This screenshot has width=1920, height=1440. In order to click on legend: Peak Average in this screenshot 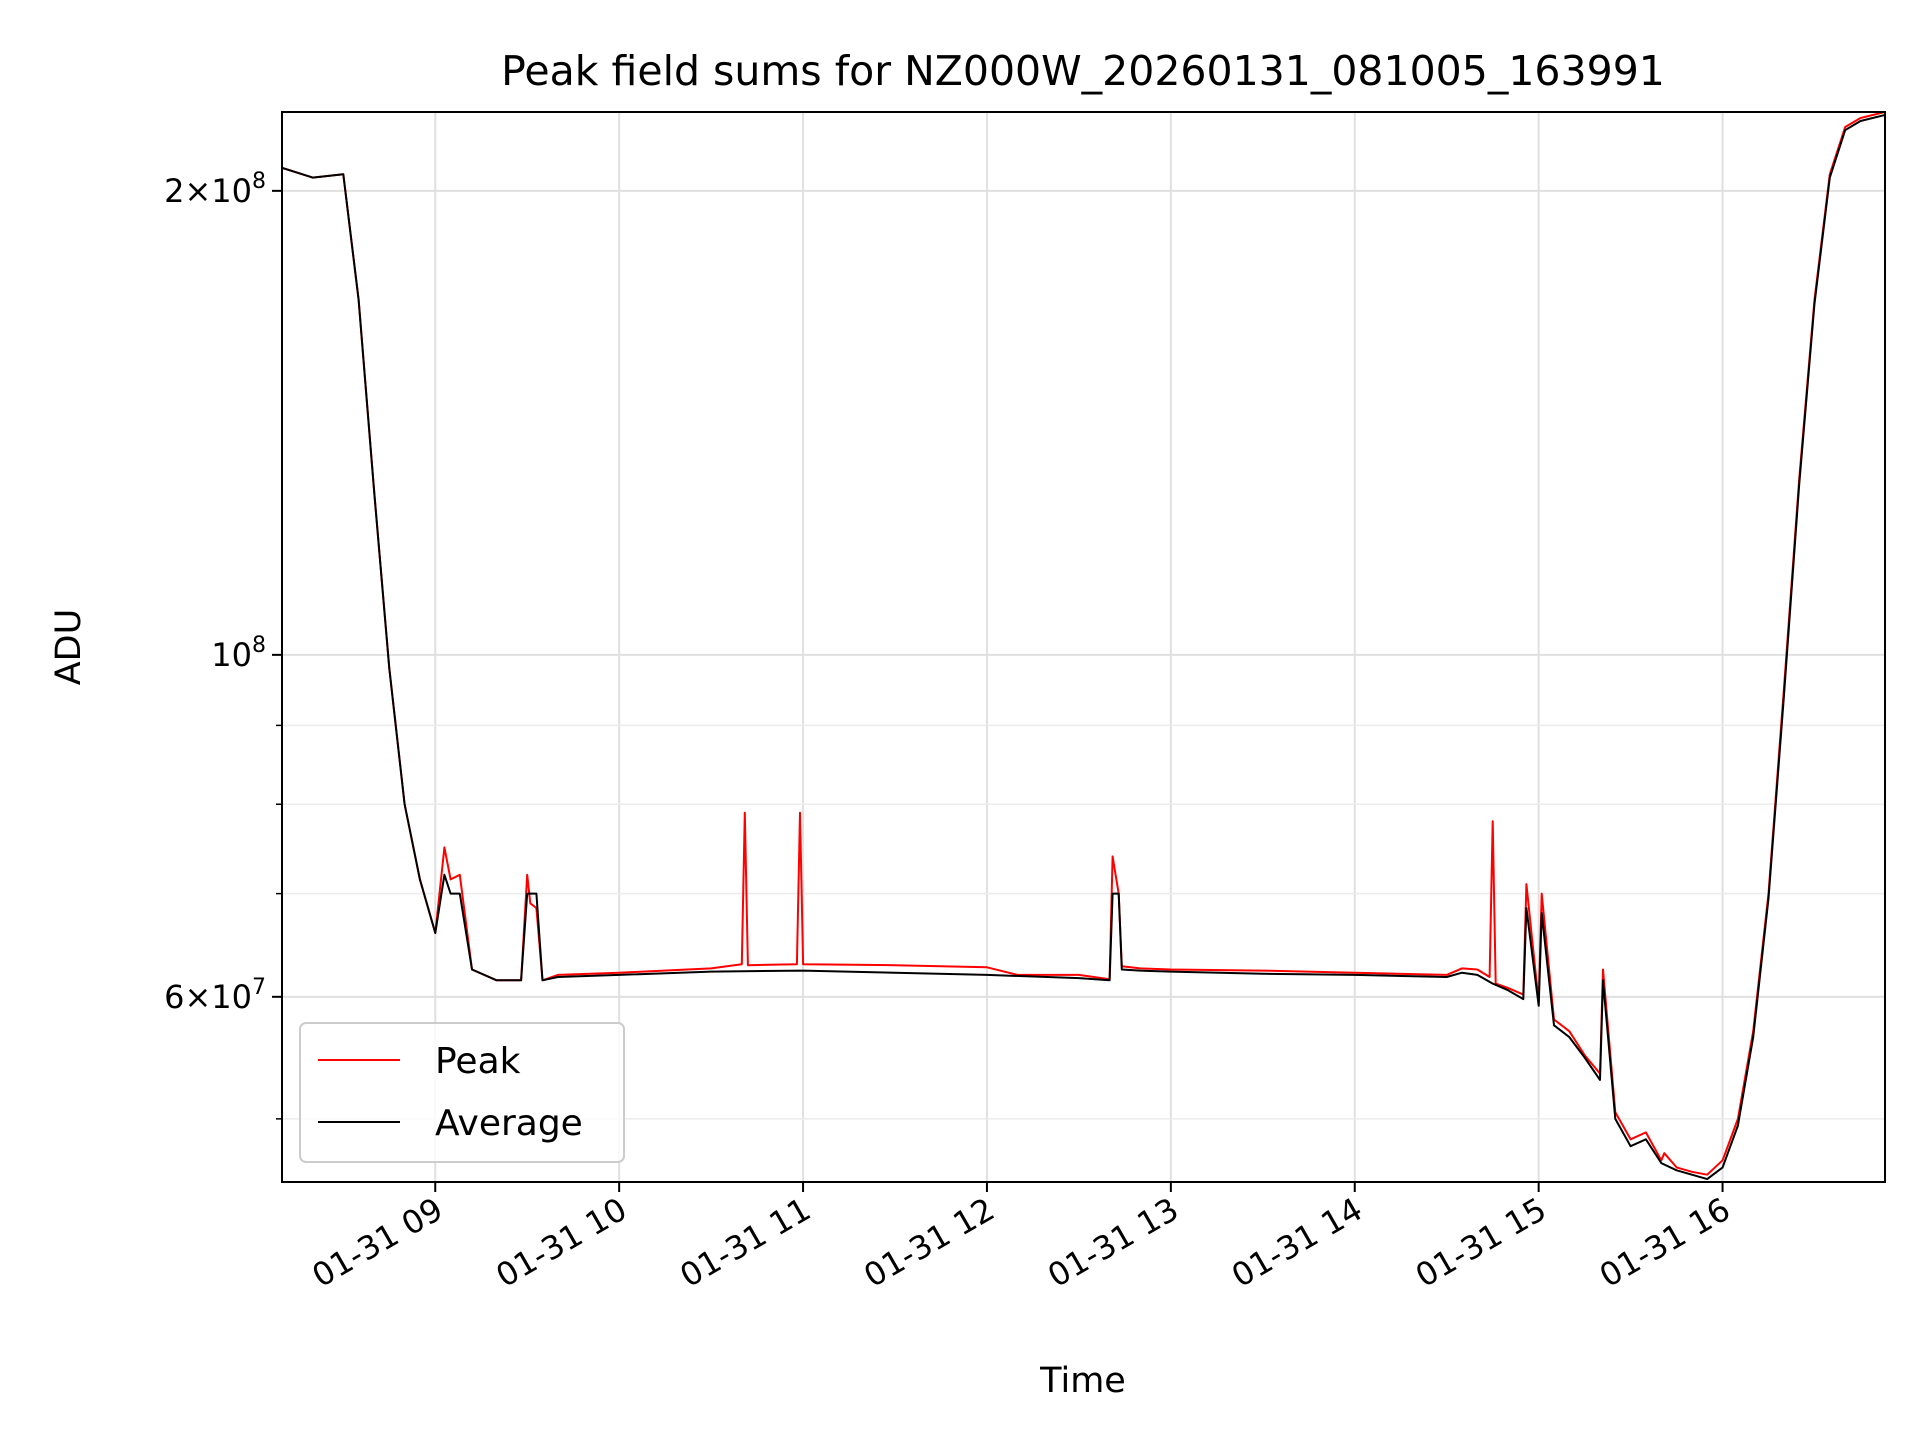, I will do `click(462, 1092)`.